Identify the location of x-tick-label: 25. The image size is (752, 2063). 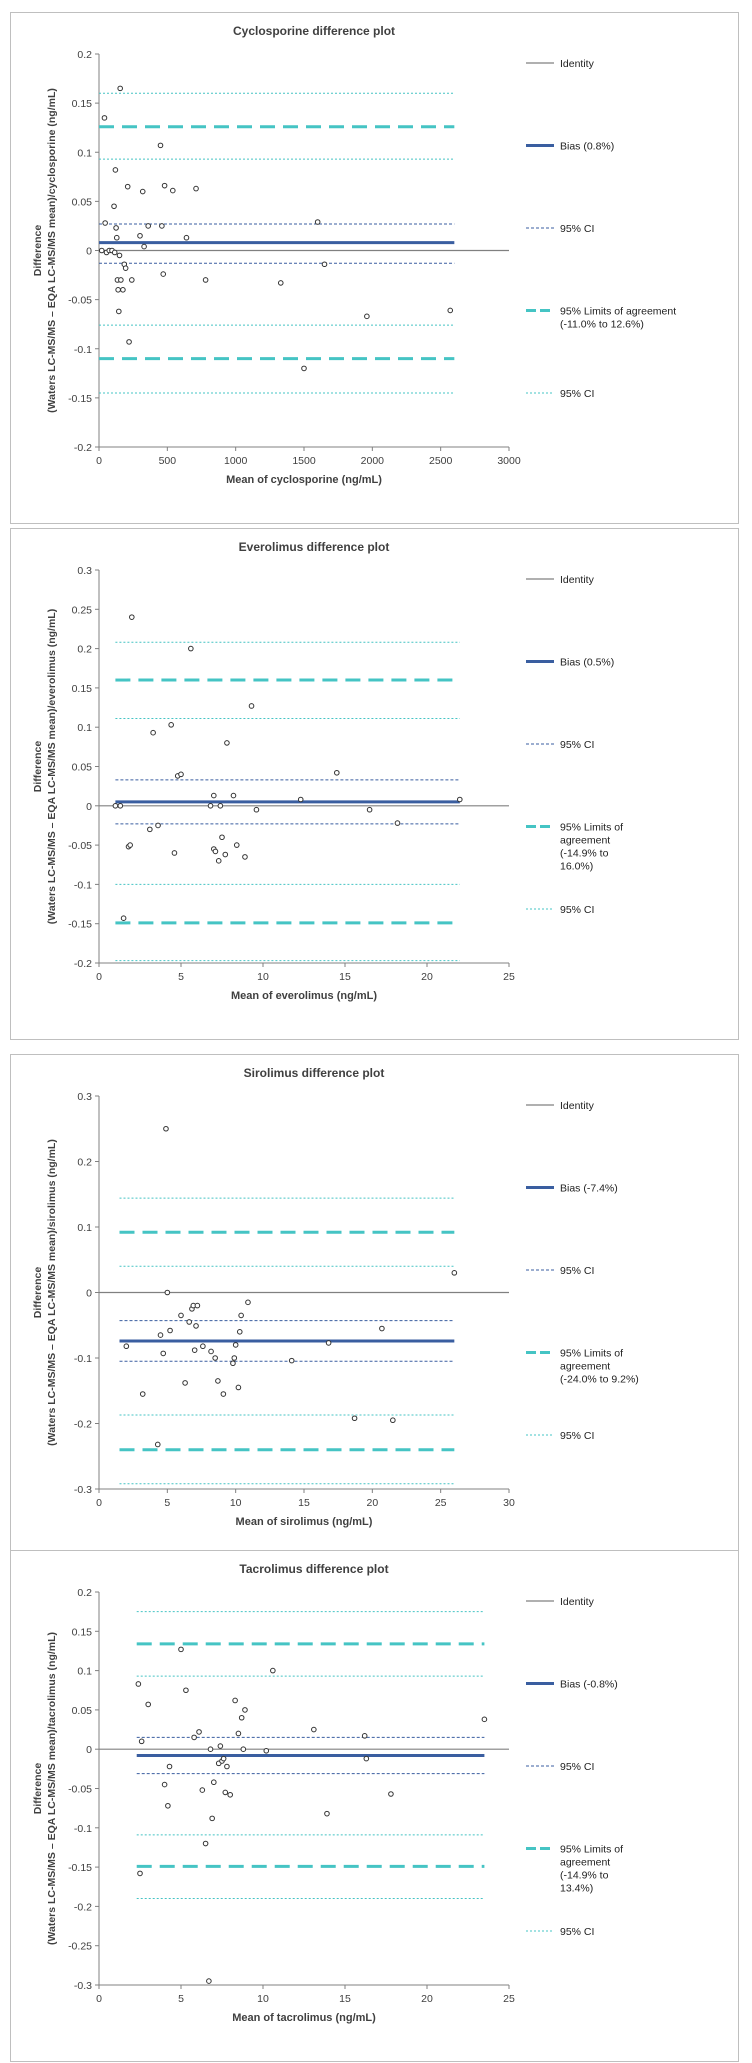
(509, 1999).